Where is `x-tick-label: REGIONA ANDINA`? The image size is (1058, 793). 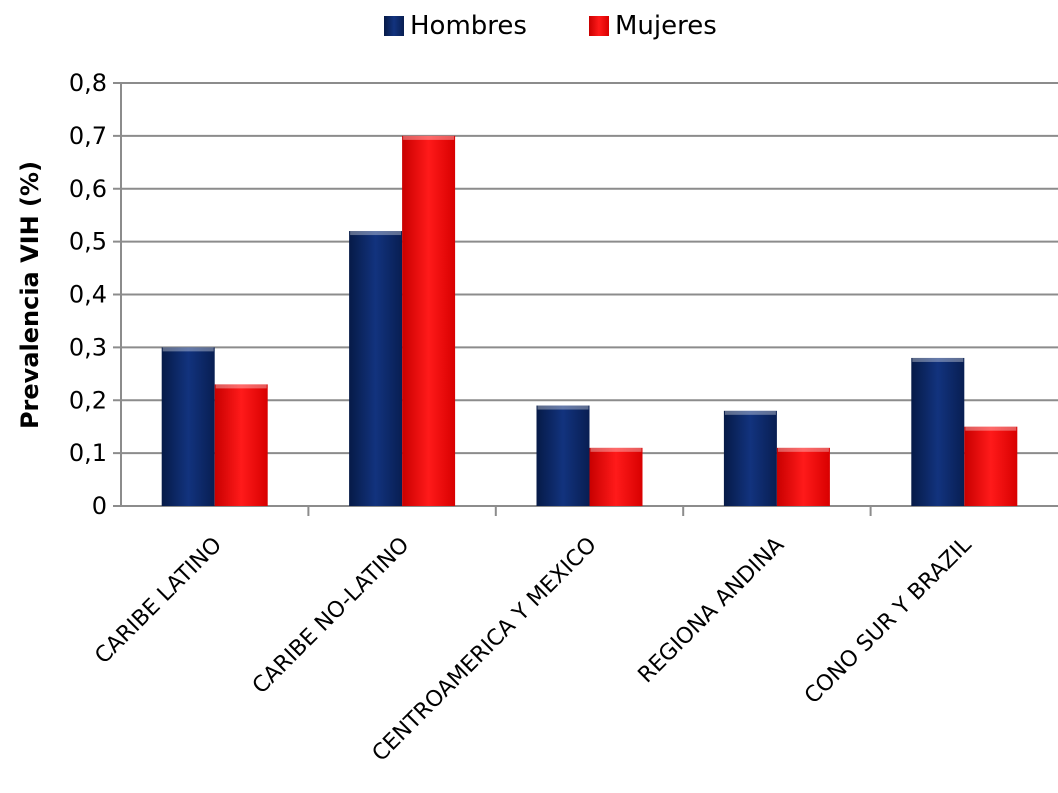
x-tick-label: REGIONA ANDINA is located at coordinates (712, 611).